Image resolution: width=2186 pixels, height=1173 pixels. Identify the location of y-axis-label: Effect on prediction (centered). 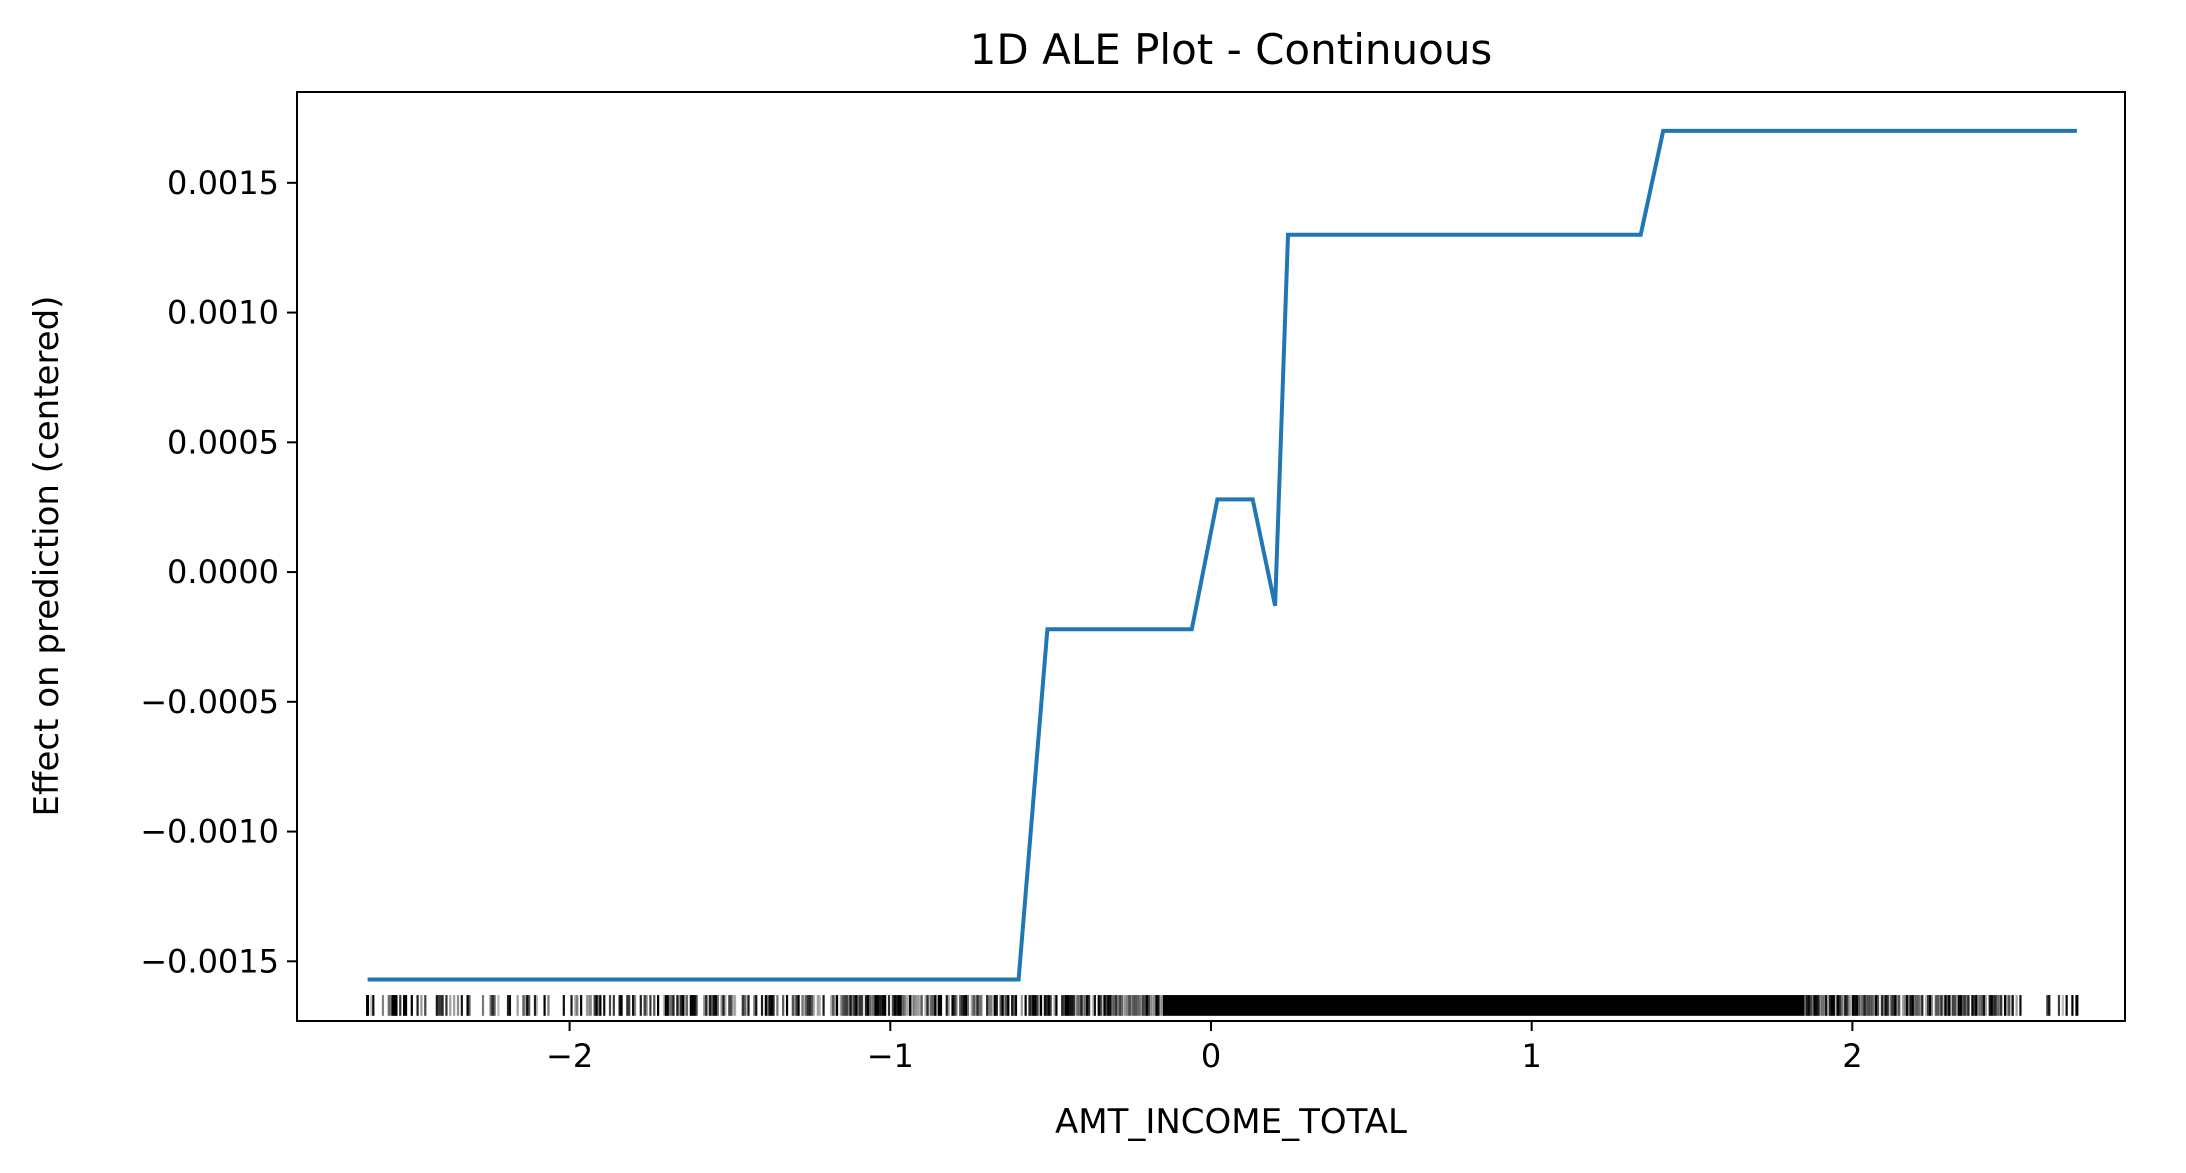
(47, 556).